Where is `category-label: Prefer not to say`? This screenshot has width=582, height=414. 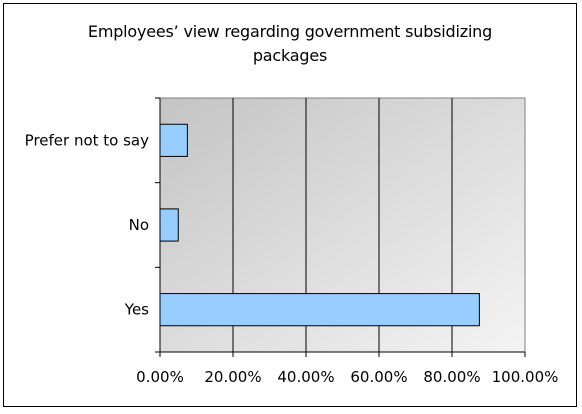 category-label: Prefer not to say is located at coordinates (87, 140).